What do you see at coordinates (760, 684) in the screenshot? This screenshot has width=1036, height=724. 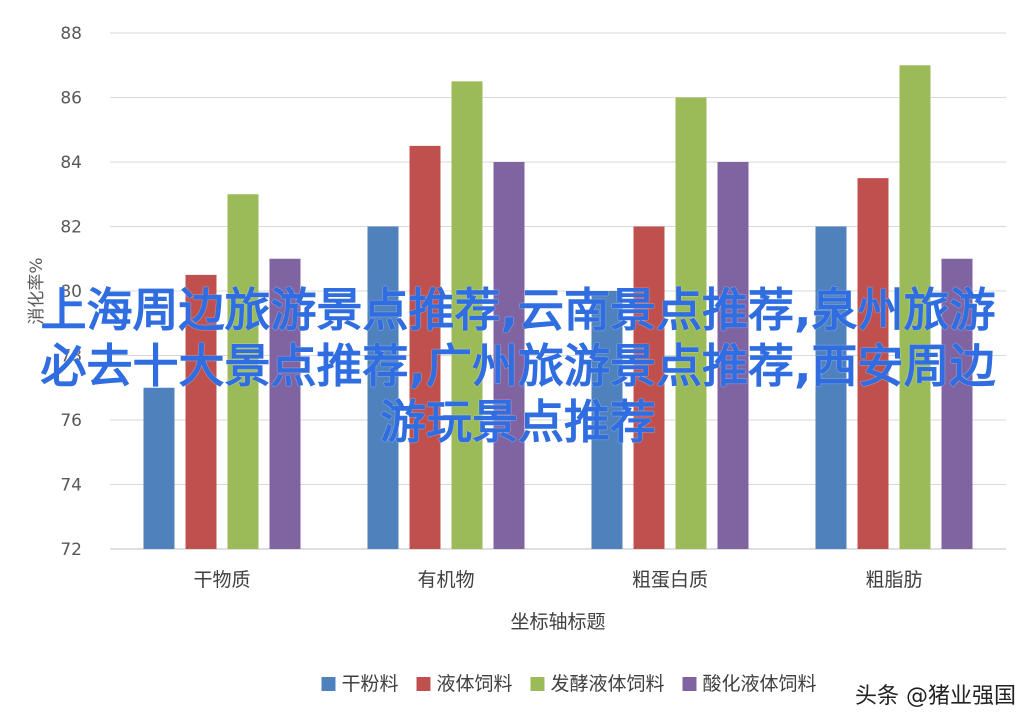 I see `legend-label: 酸化液体饲料` at bounding box center [760, 684].